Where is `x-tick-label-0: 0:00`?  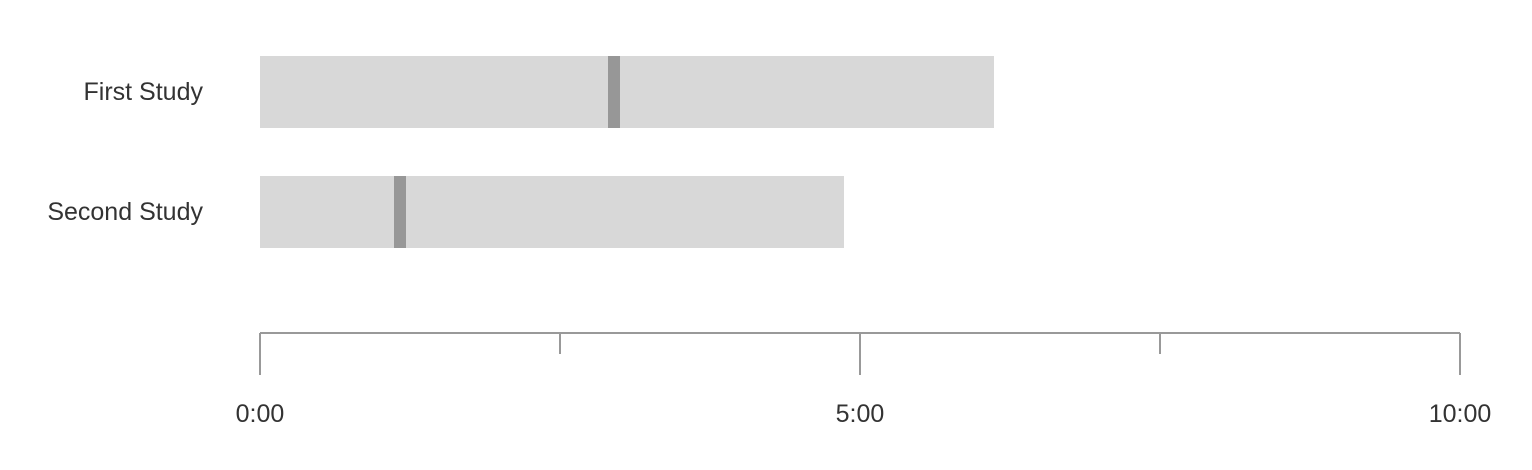 x-tick-label-0: 0:00 is located at coordinates (260, 414).